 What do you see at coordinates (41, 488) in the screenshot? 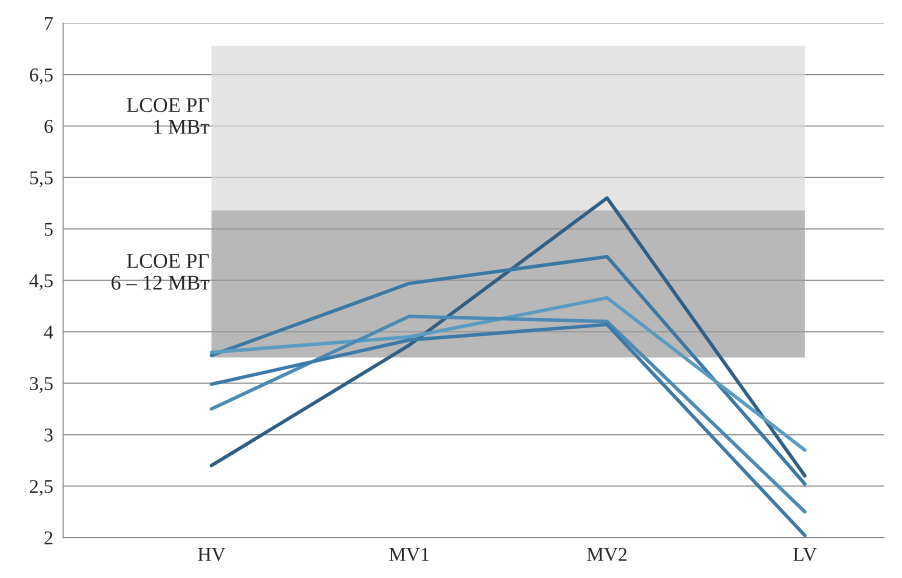
I see `y-tick-label: 2,5` at bounding box center [41, 488].